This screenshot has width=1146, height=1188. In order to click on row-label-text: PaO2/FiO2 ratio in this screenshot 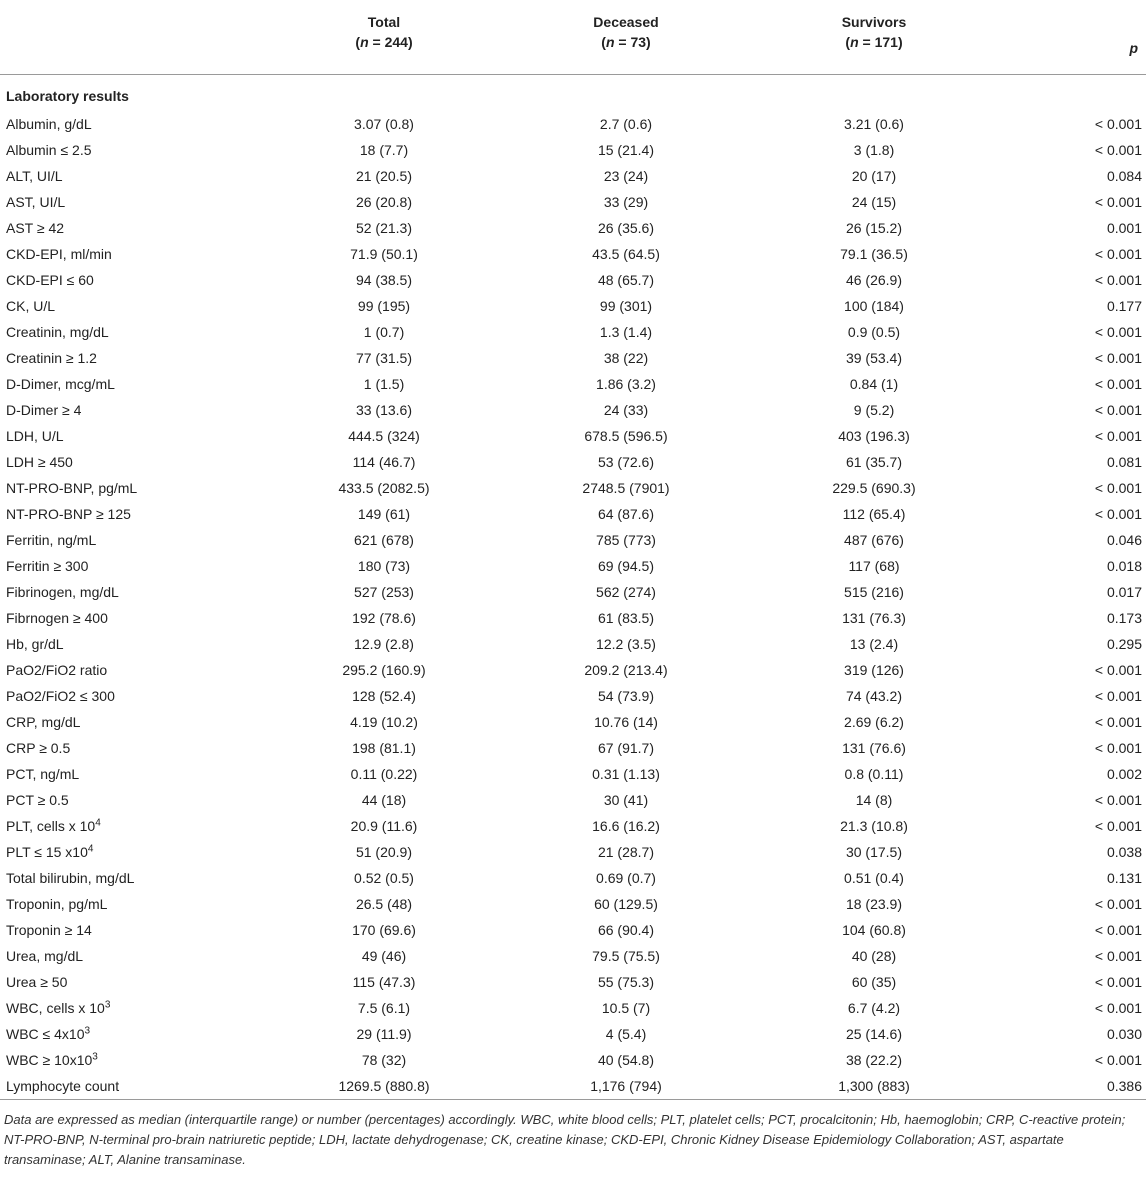, I will do `click(57, 670)`.